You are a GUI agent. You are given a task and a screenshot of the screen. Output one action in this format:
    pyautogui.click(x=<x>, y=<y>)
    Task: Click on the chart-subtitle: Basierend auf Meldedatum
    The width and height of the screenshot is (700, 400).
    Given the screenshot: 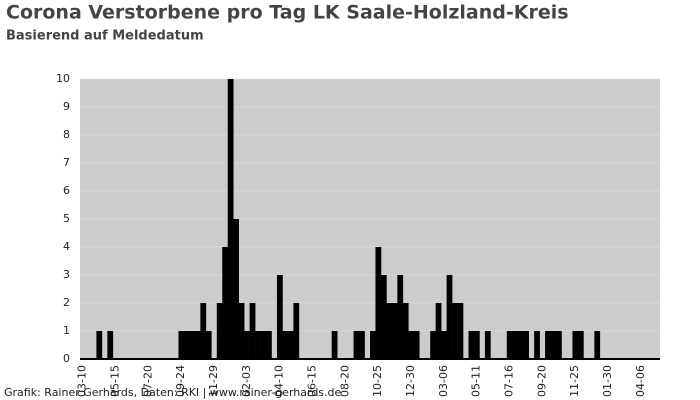 What is the action you would take?
    pyautogui.click(x=105, y=36)
    